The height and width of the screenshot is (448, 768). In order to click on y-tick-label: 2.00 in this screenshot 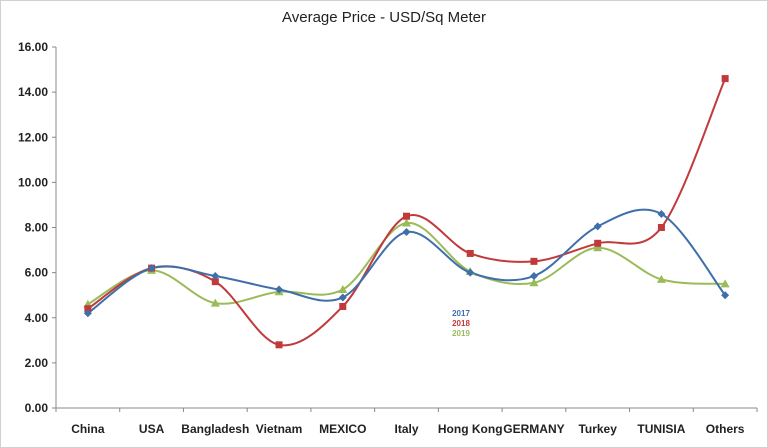, I will do `click(37, 363)`.